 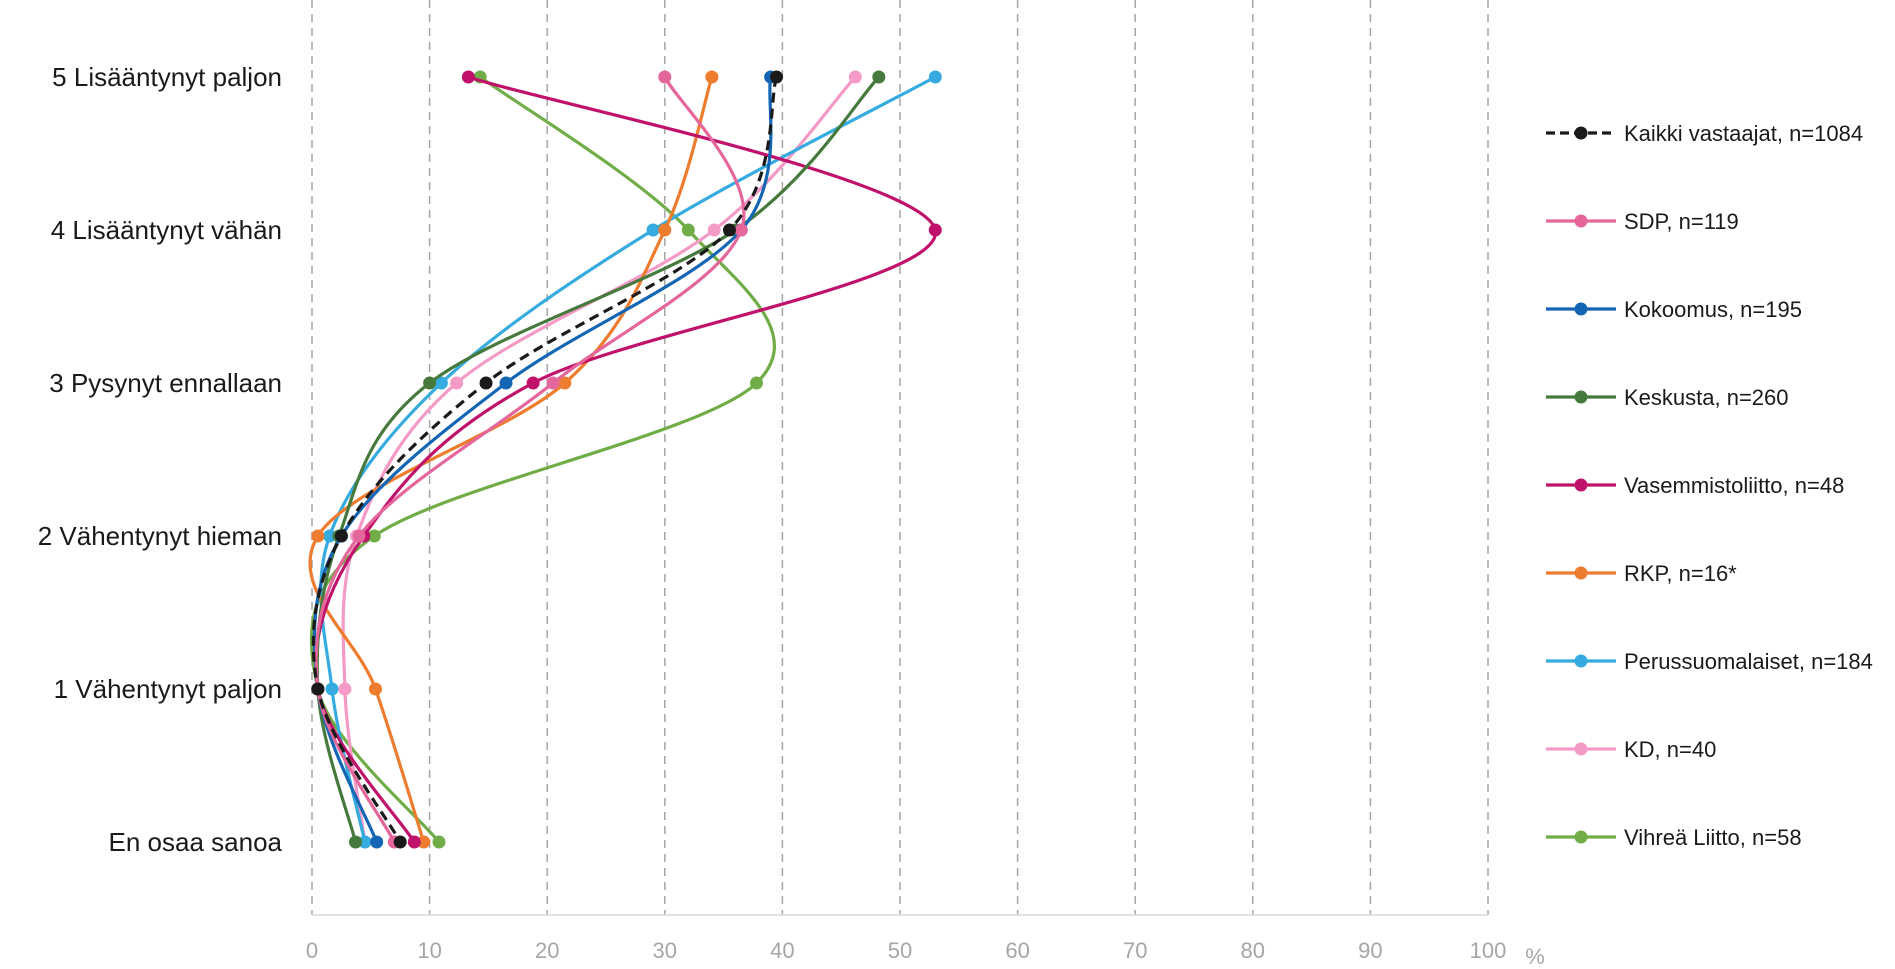 I want to click on legend-item: Perussuomalaiset, n=184, so click(x=1709, y=661).